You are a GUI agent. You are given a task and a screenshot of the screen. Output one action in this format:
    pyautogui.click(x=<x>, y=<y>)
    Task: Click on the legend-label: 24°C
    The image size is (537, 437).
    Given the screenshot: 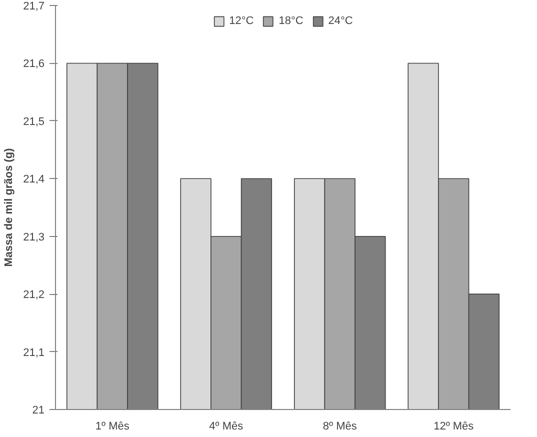 What is the action you would take?
    pyautogui.click(x=340, y=21)
    